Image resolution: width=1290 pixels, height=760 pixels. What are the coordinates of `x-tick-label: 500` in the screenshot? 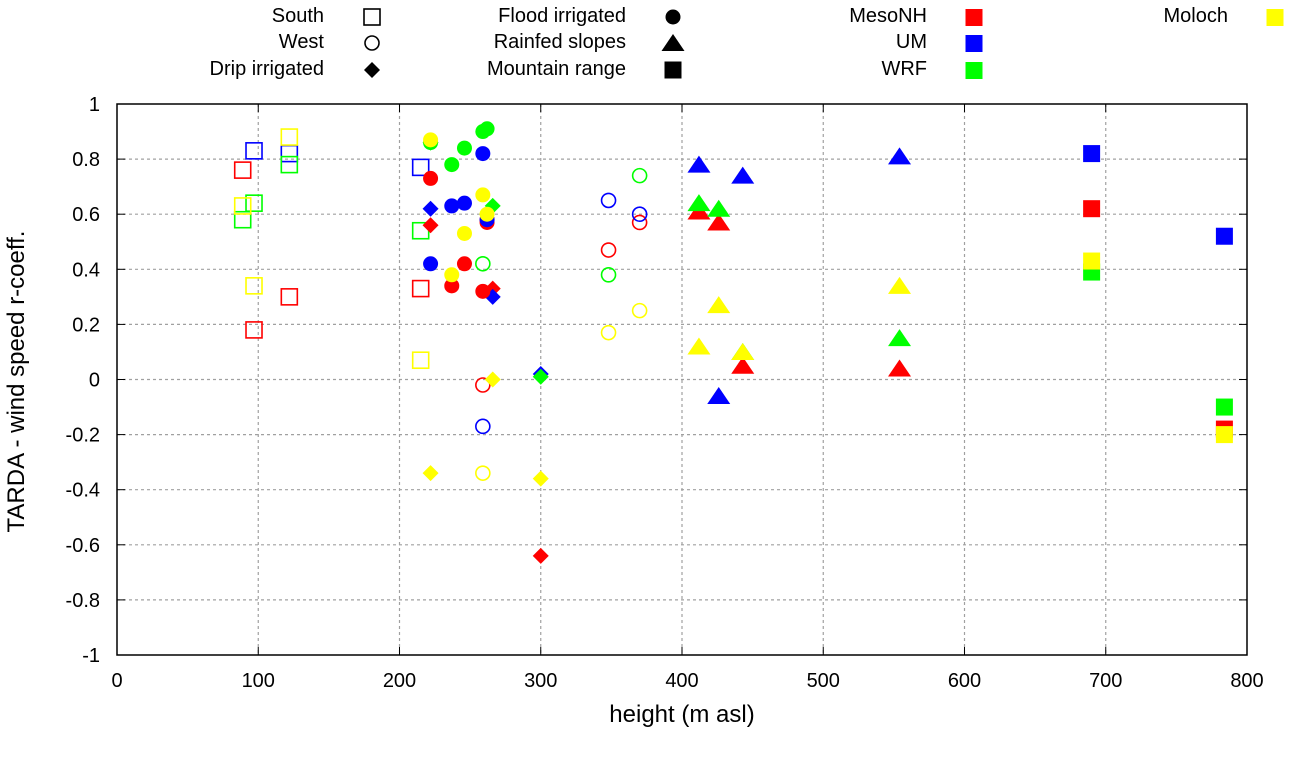 It's located at (823, 681).